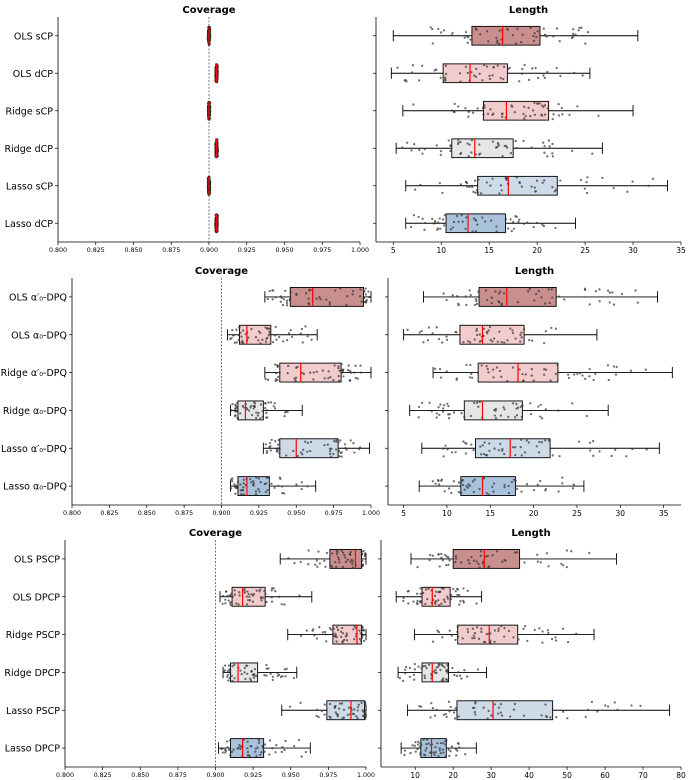  What do you see at coordinates (34, 373) in the screenshot?
I see `row-label: Ridge α′₀-DPQ` at bounding box center [34, 373].